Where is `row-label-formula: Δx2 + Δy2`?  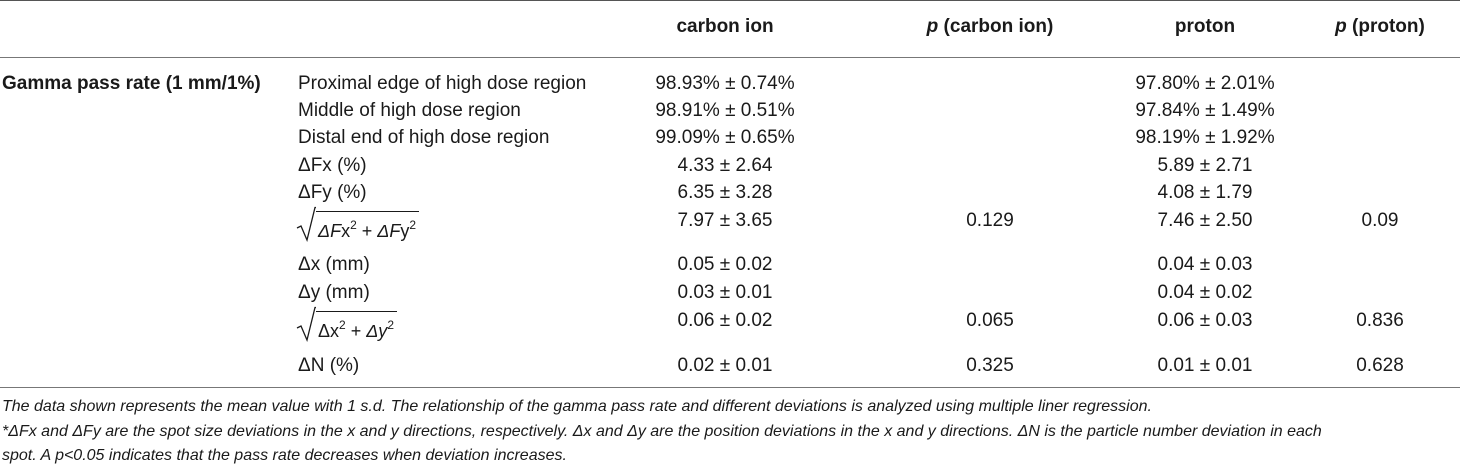 row-label-formula: Δx2 + Δy2 is located at coordinates (346, 327).